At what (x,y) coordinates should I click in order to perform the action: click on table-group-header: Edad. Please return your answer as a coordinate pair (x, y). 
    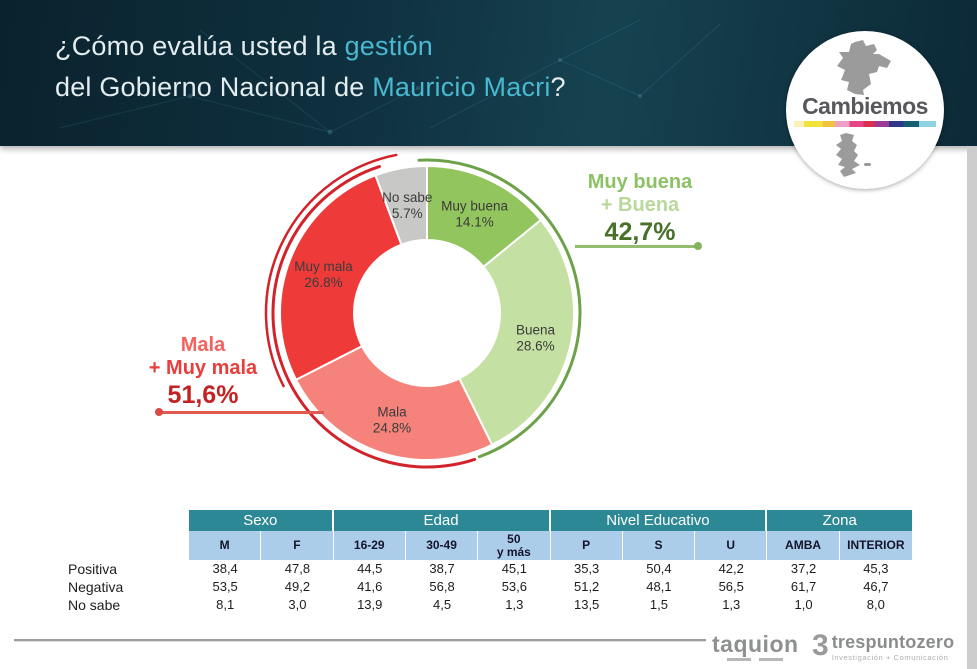
    Looking at the image, I should click on (442, 520).